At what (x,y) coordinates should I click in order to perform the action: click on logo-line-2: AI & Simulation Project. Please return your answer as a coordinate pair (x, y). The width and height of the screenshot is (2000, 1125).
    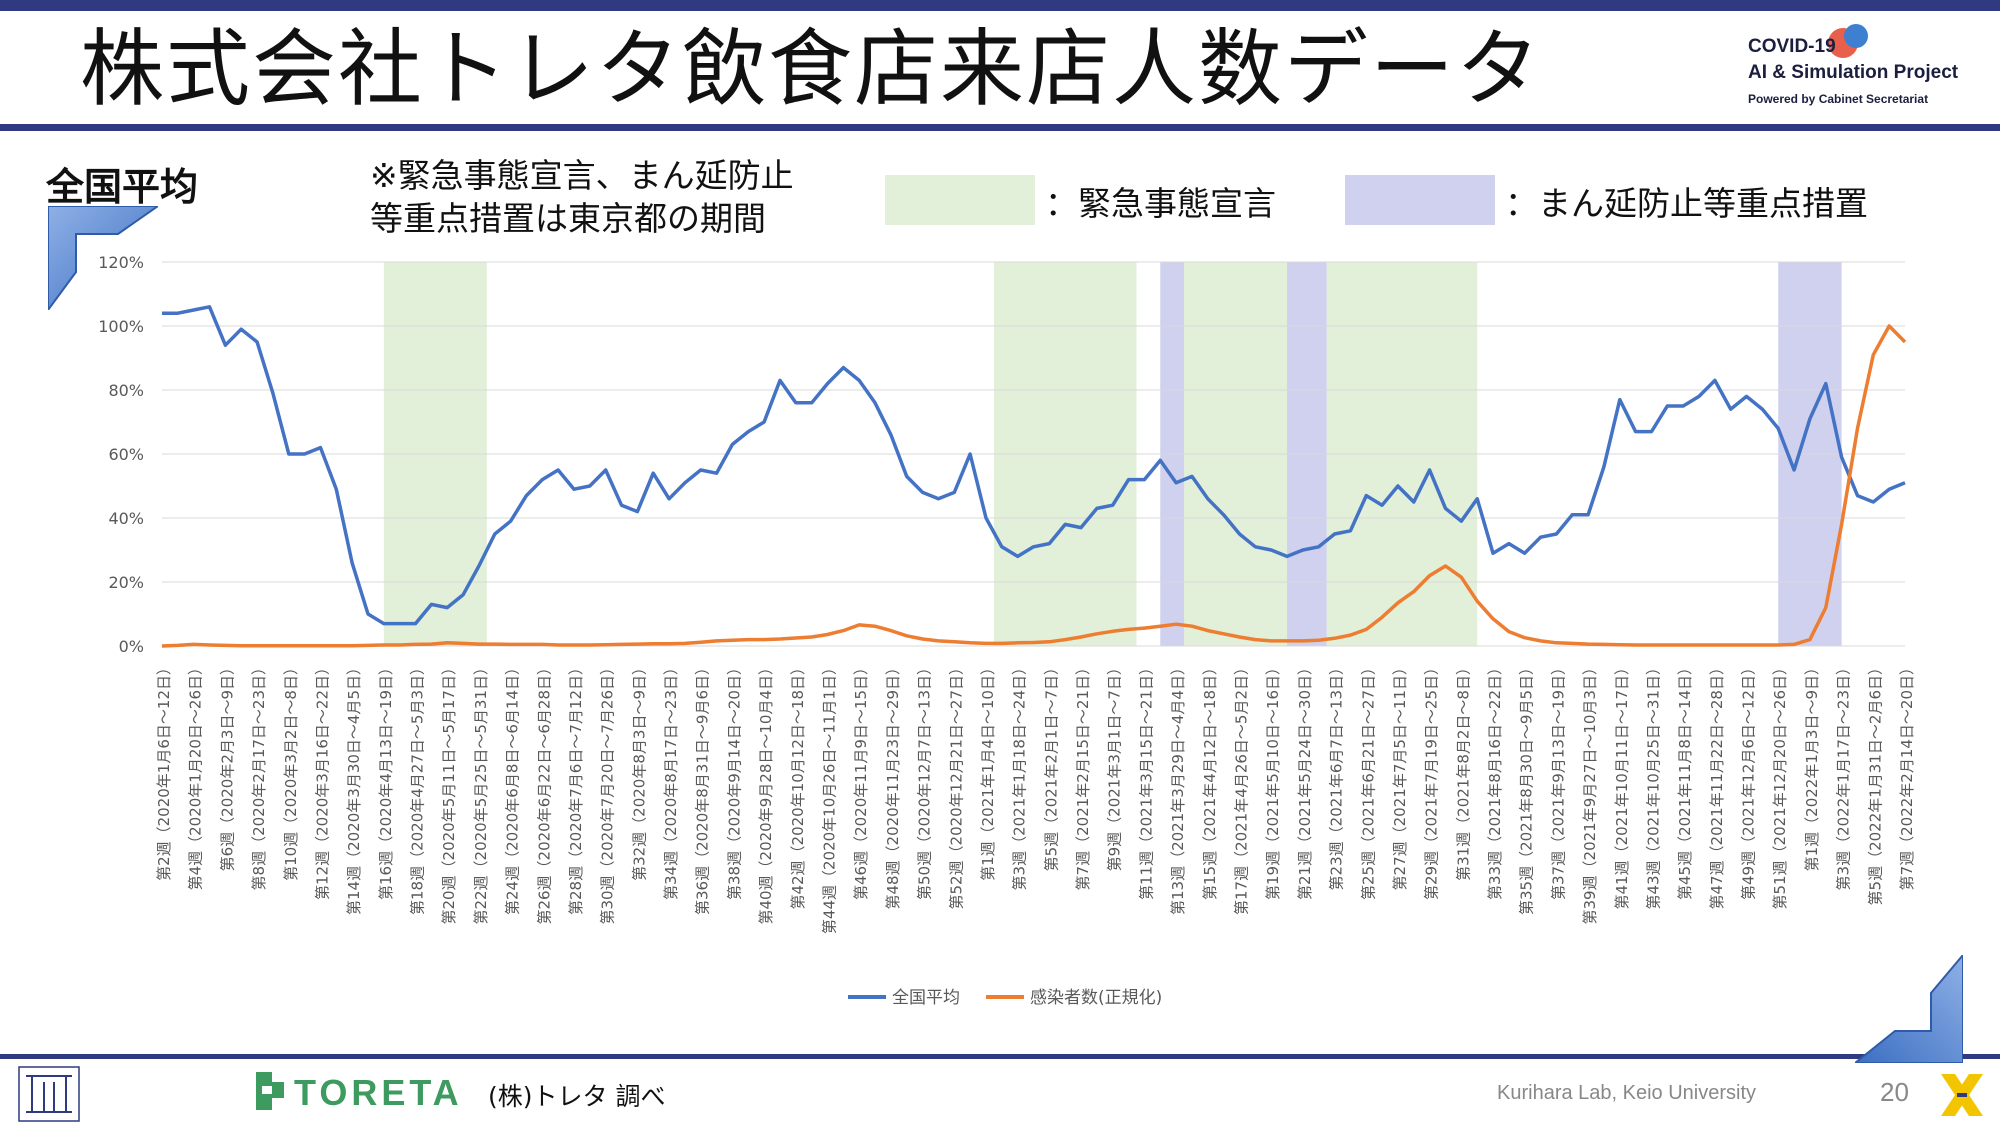
    Looking at the image, I should click on (1853, 72).